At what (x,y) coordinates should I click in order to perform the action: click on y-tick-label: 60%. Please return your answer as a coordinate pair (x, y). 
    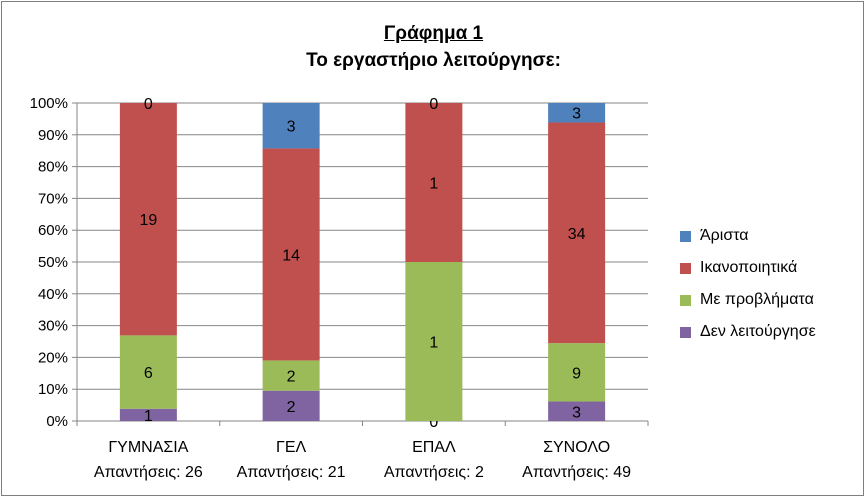
    Looking at the image, I should click on (53, 230).